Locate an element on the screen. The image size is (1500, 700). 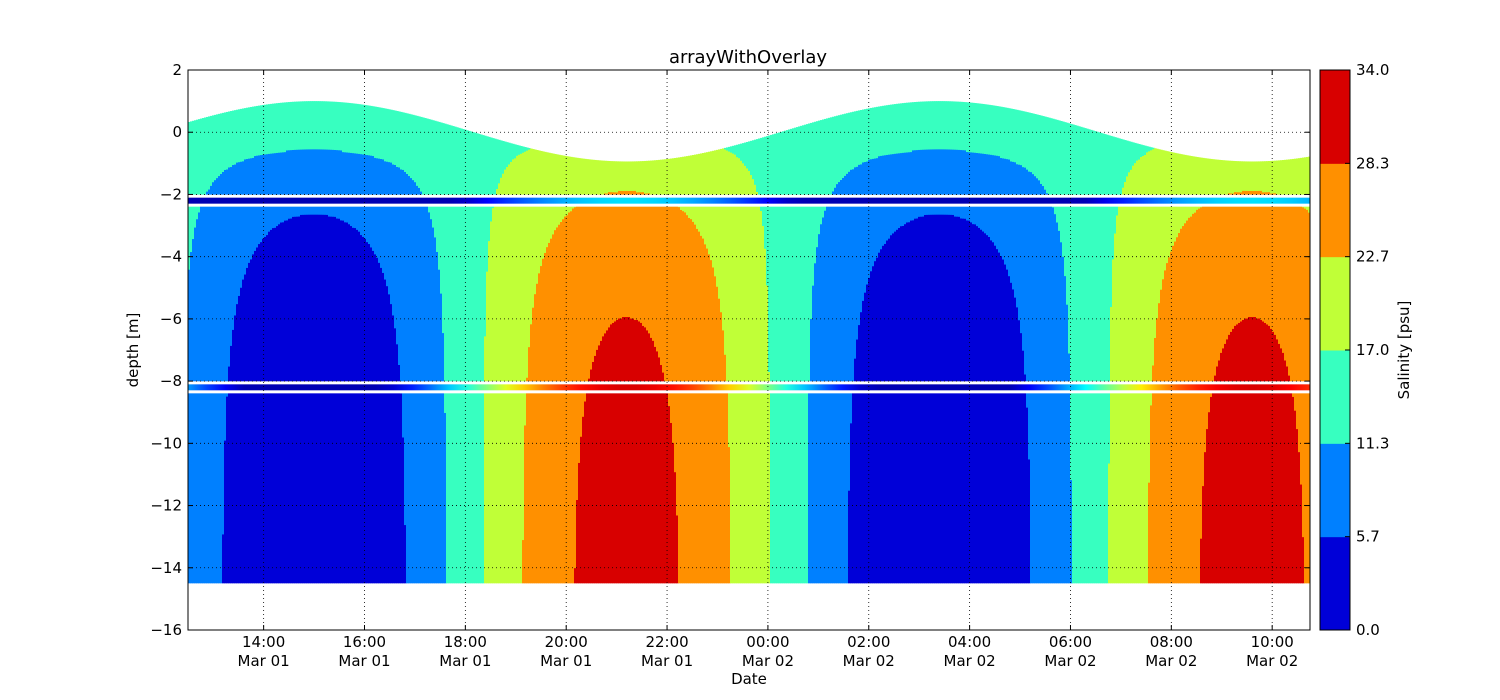
y-tick-label: −10 is located at coordinates (166, 443).